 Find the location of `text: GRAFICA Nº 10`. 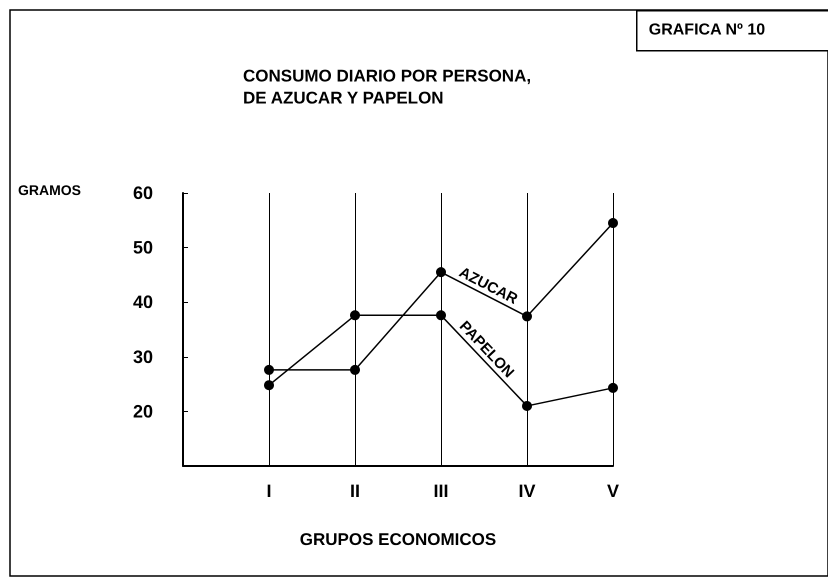

text: GRAFICA Nº 10 is located at coordinates (707, 29).